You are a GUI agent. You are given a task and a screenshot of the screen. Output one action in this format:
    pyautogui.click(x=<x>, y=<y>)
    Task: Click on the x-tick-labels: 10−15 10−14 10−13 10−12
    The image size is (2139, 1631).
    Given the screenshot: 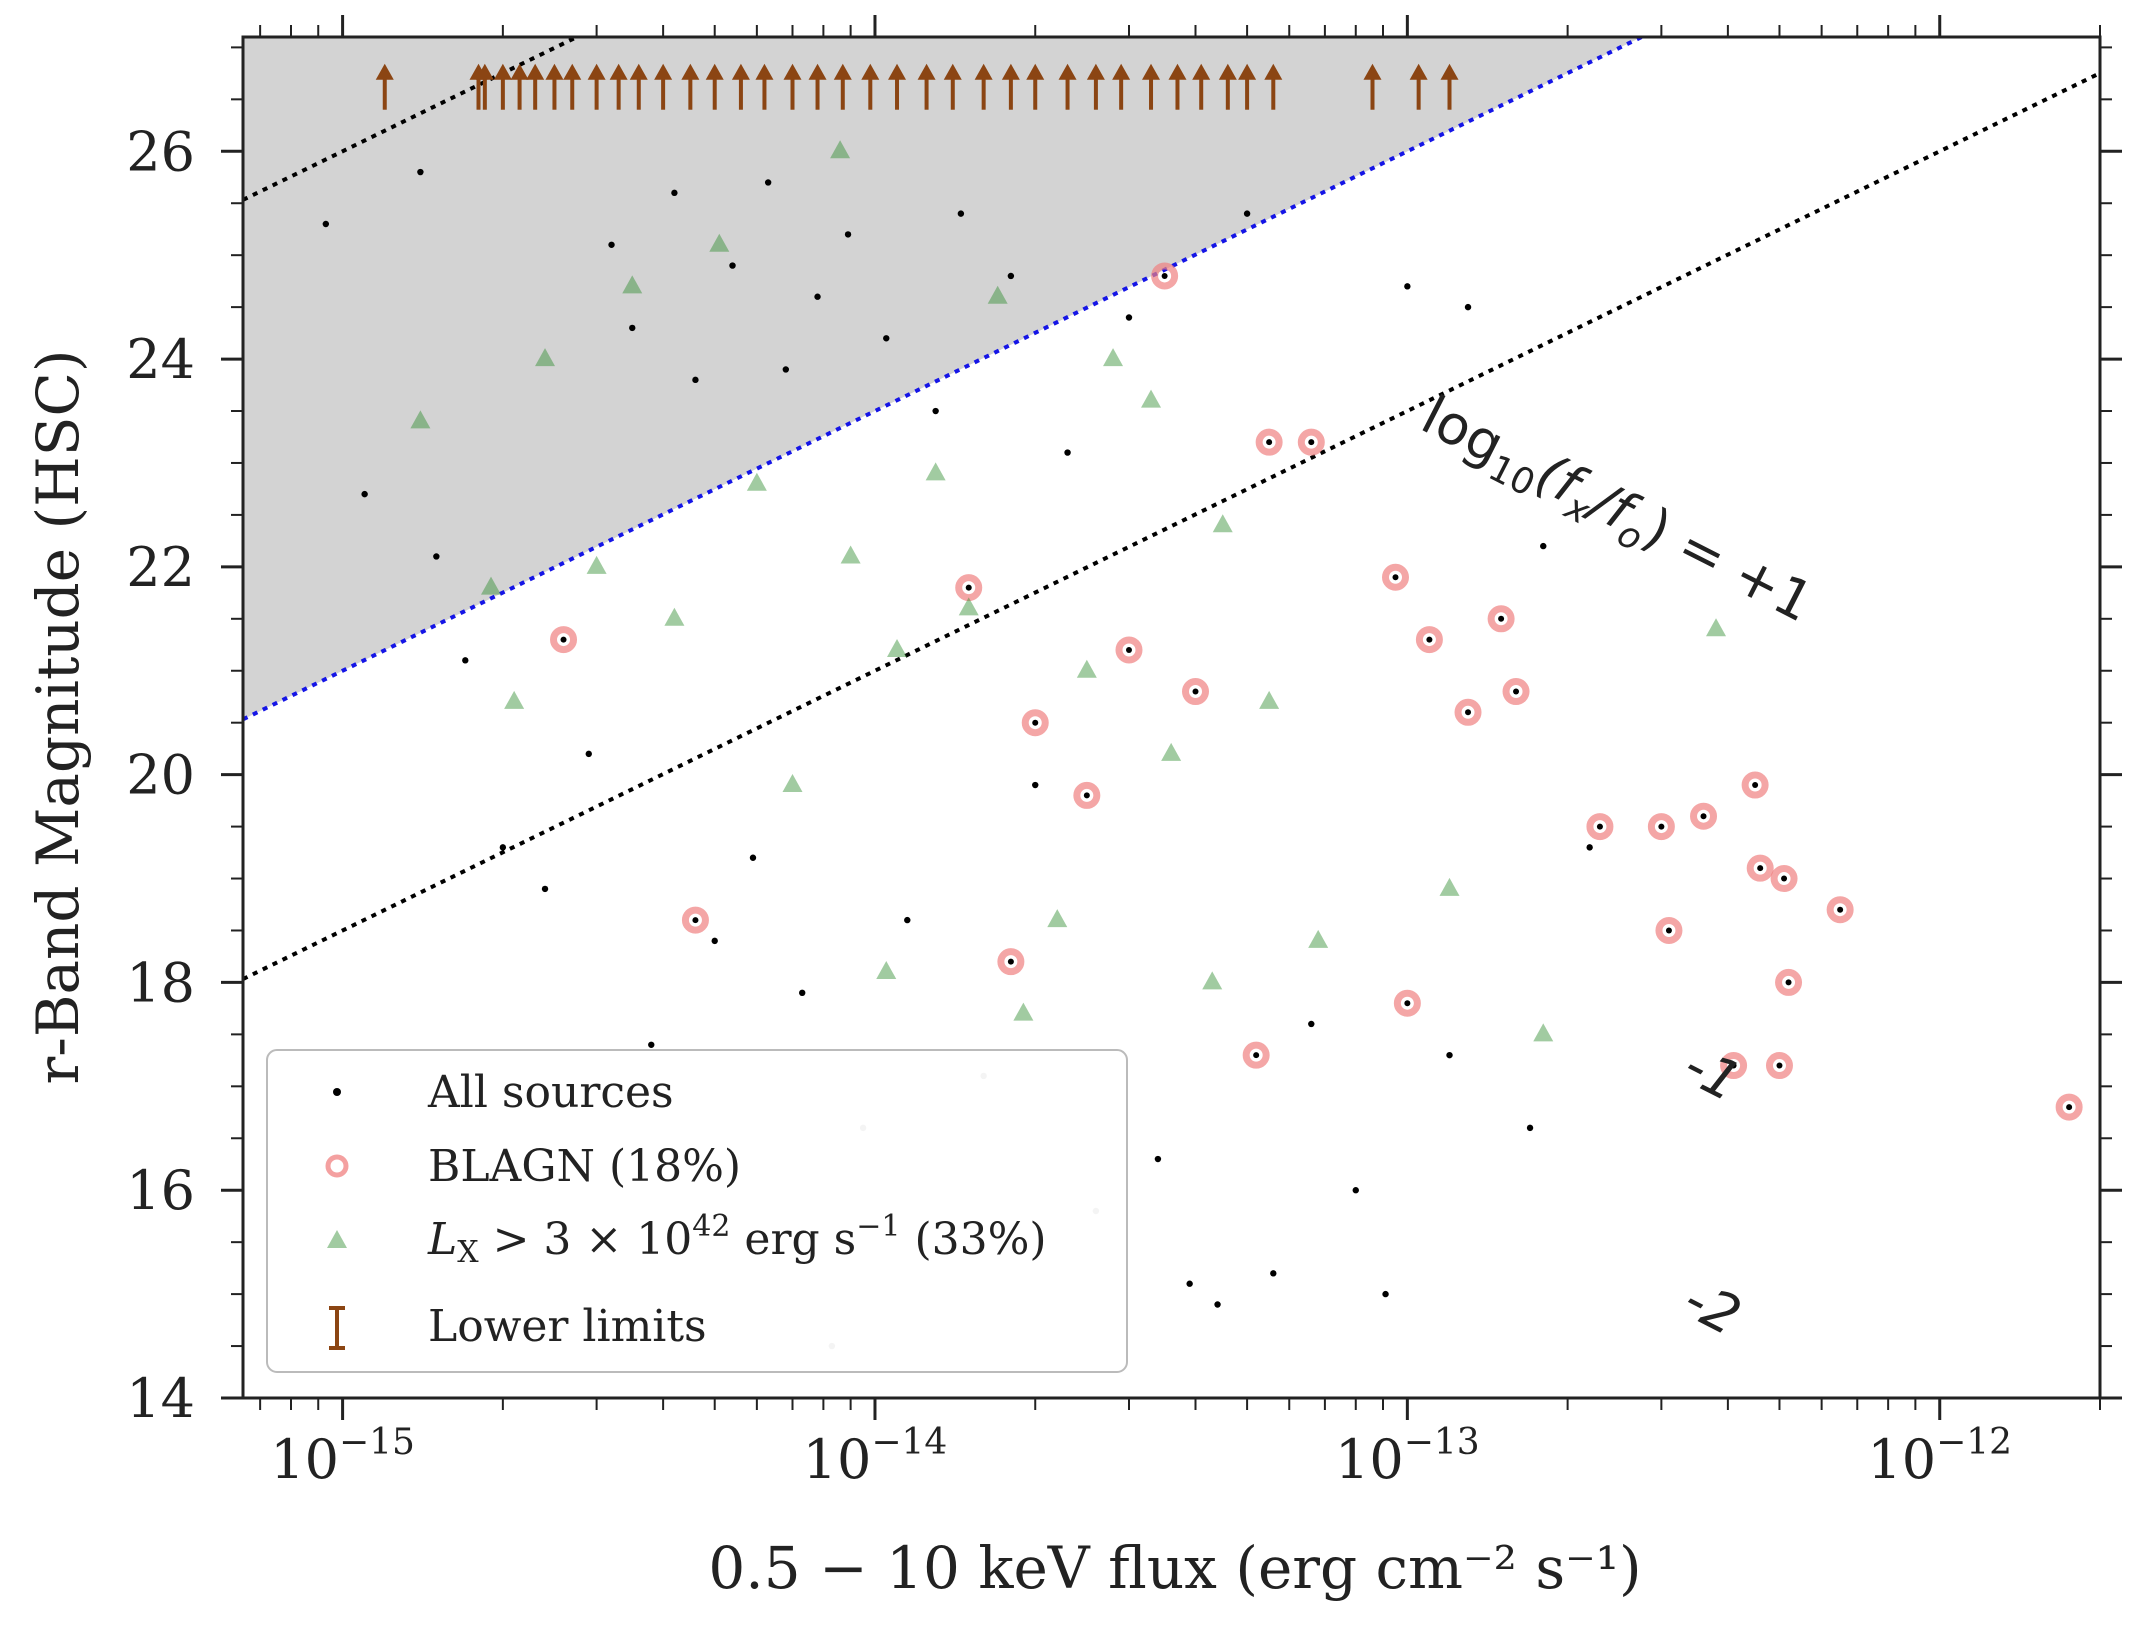 What is the action you would take?
    pyautogui.click(x=1141, y=1456)
    